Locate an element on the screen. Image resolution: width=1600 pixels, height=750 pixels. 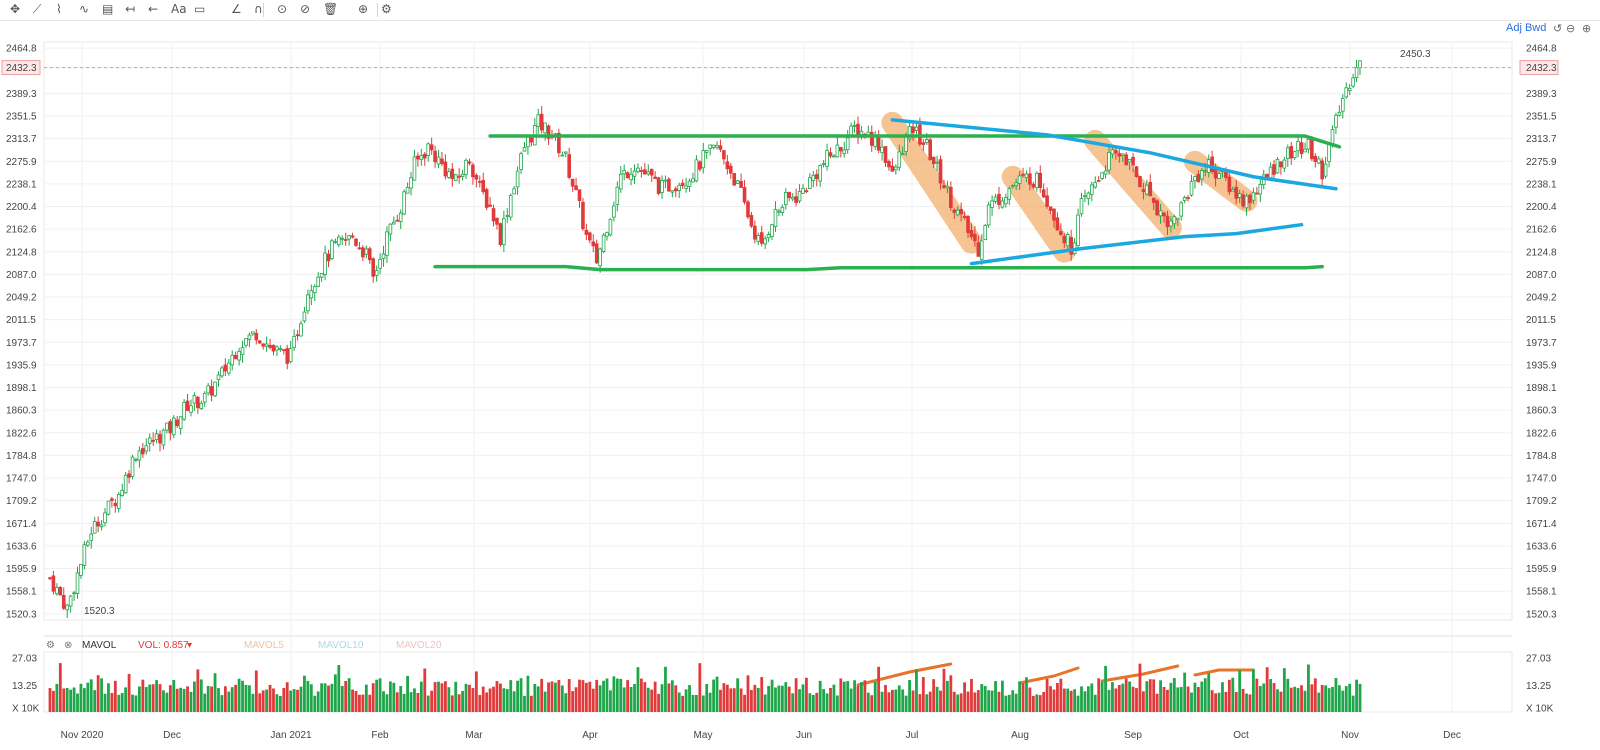
trash-icon: 🗑 is located at coordinates (331, 9).